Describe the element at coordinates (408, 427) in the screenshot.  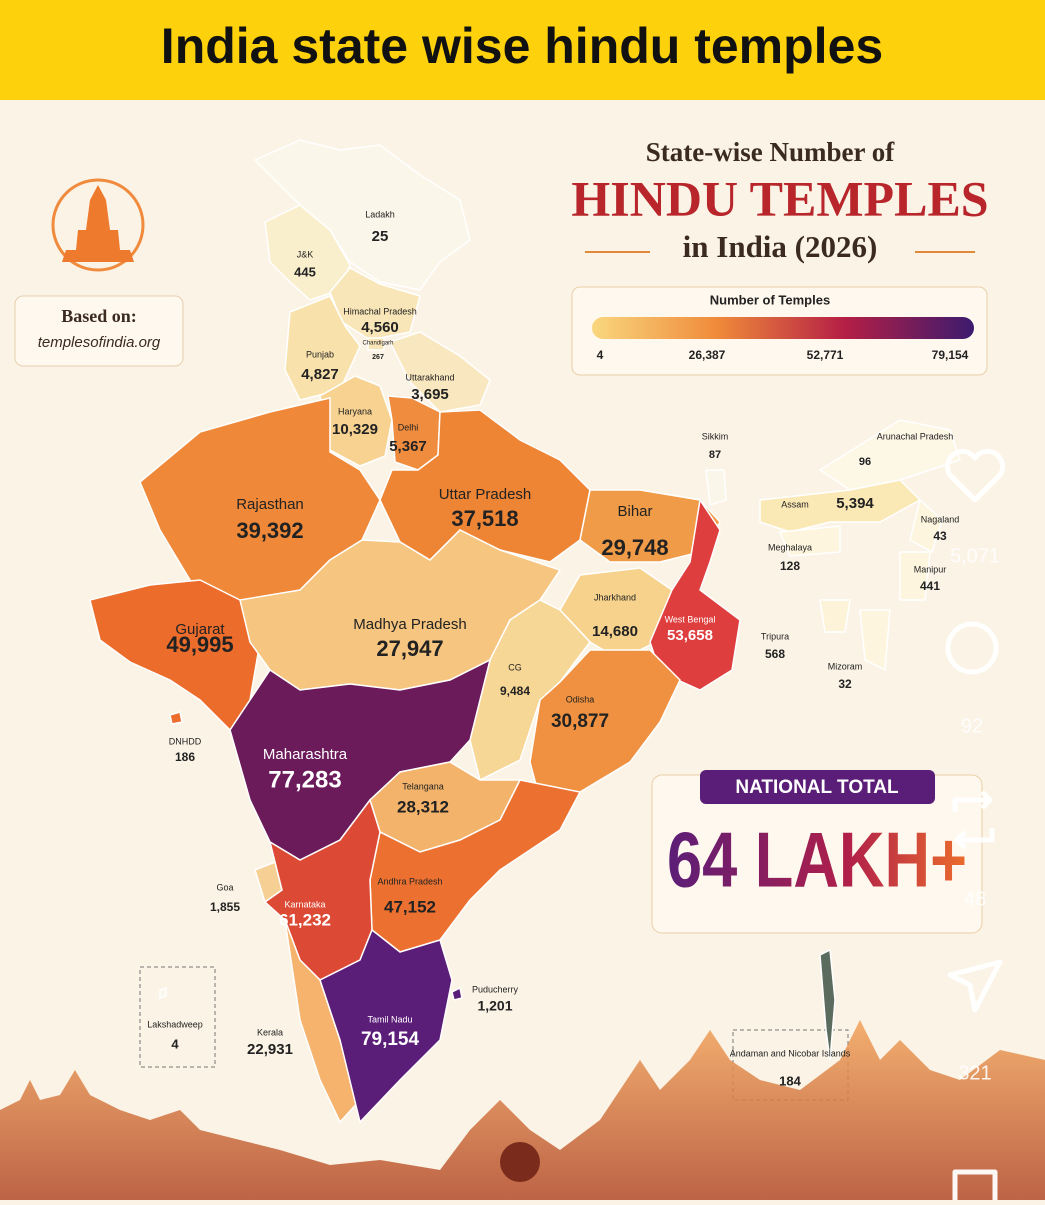
I see `state-name: Delhi` at that location.